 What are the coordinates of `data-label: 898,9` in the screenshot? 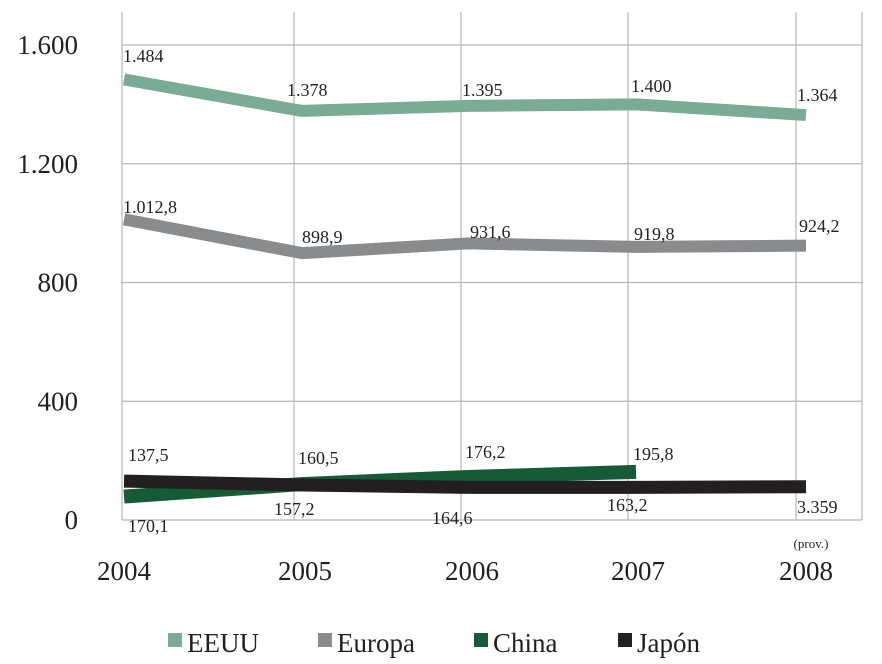 It's located at (322, 237).